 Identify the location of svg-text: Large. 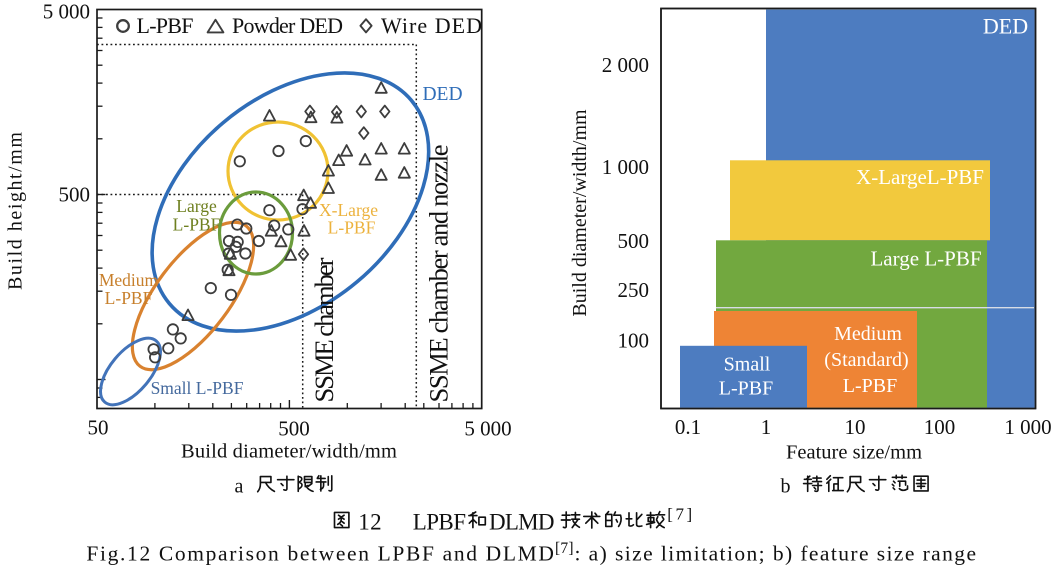
(196, 206).